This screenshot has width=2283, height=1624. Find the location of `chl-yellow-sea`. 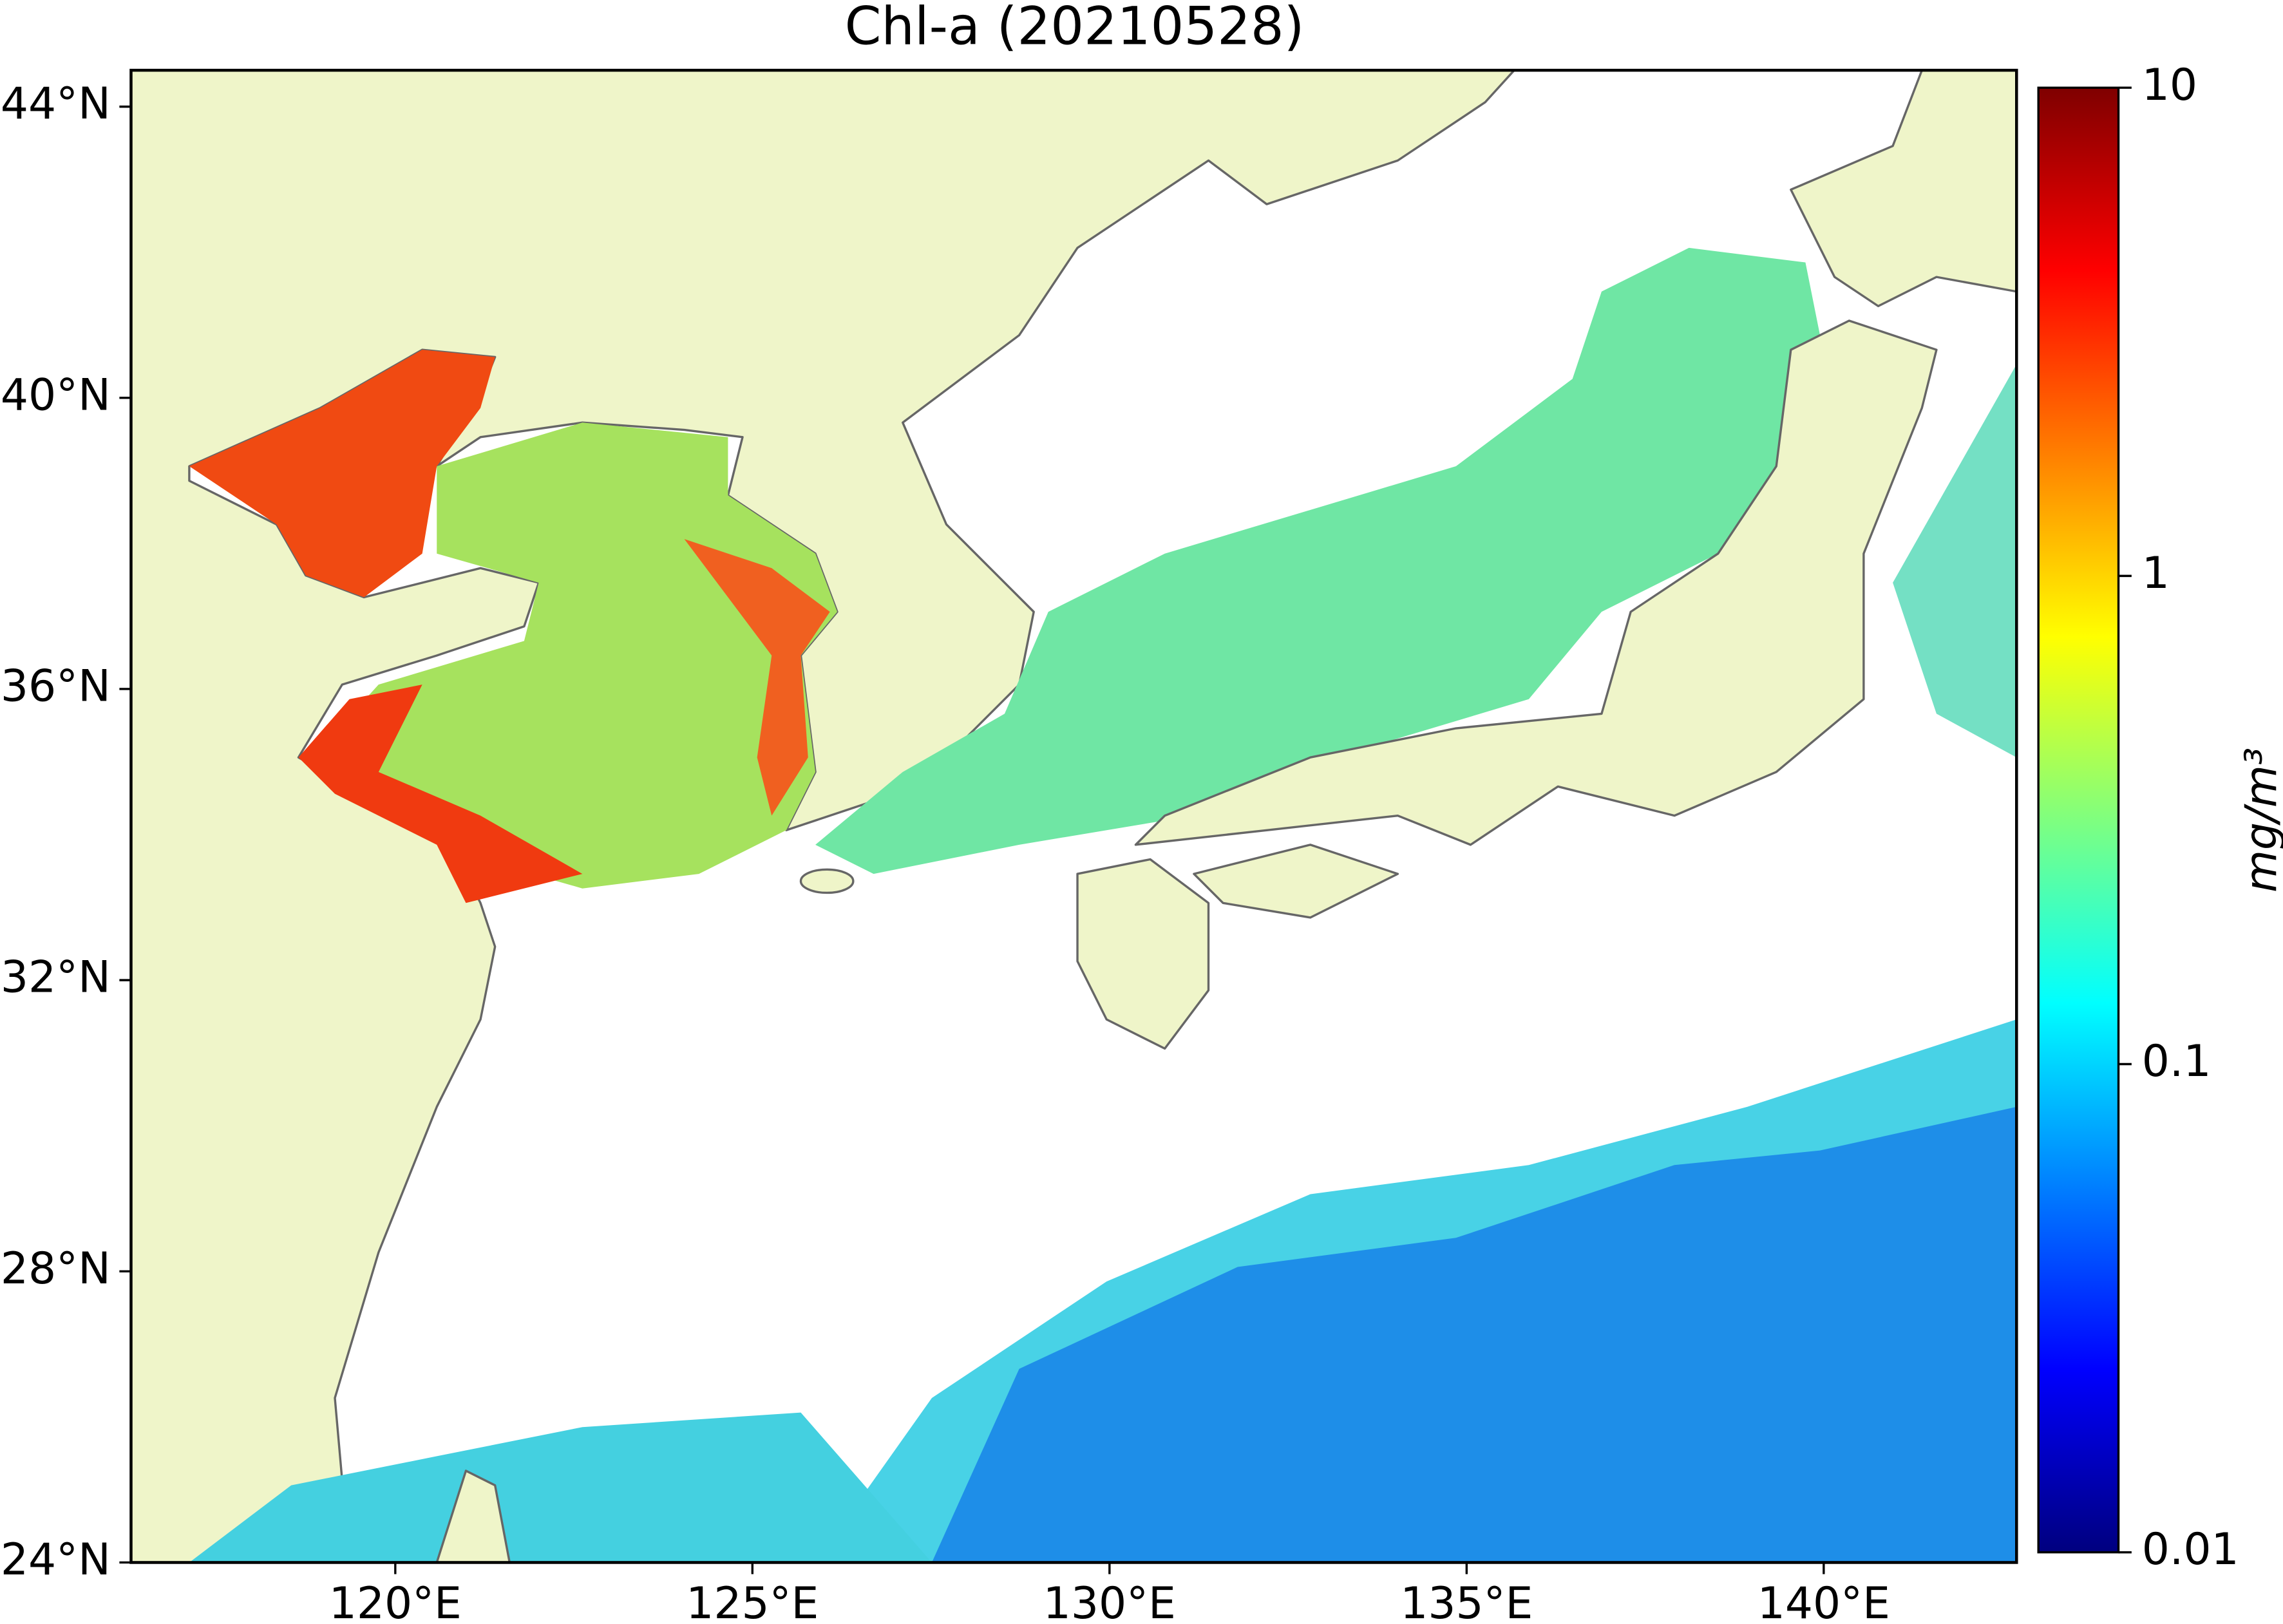

chl-yellow-sea is located at coordinates (571, 656).